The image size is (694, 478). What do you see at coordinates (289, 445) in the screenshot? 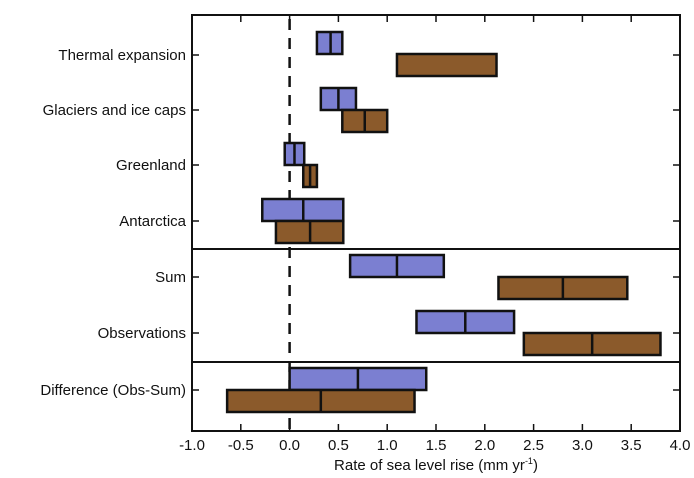
I see `x-tick-label: 0.0` at bounding box center [289, 445].